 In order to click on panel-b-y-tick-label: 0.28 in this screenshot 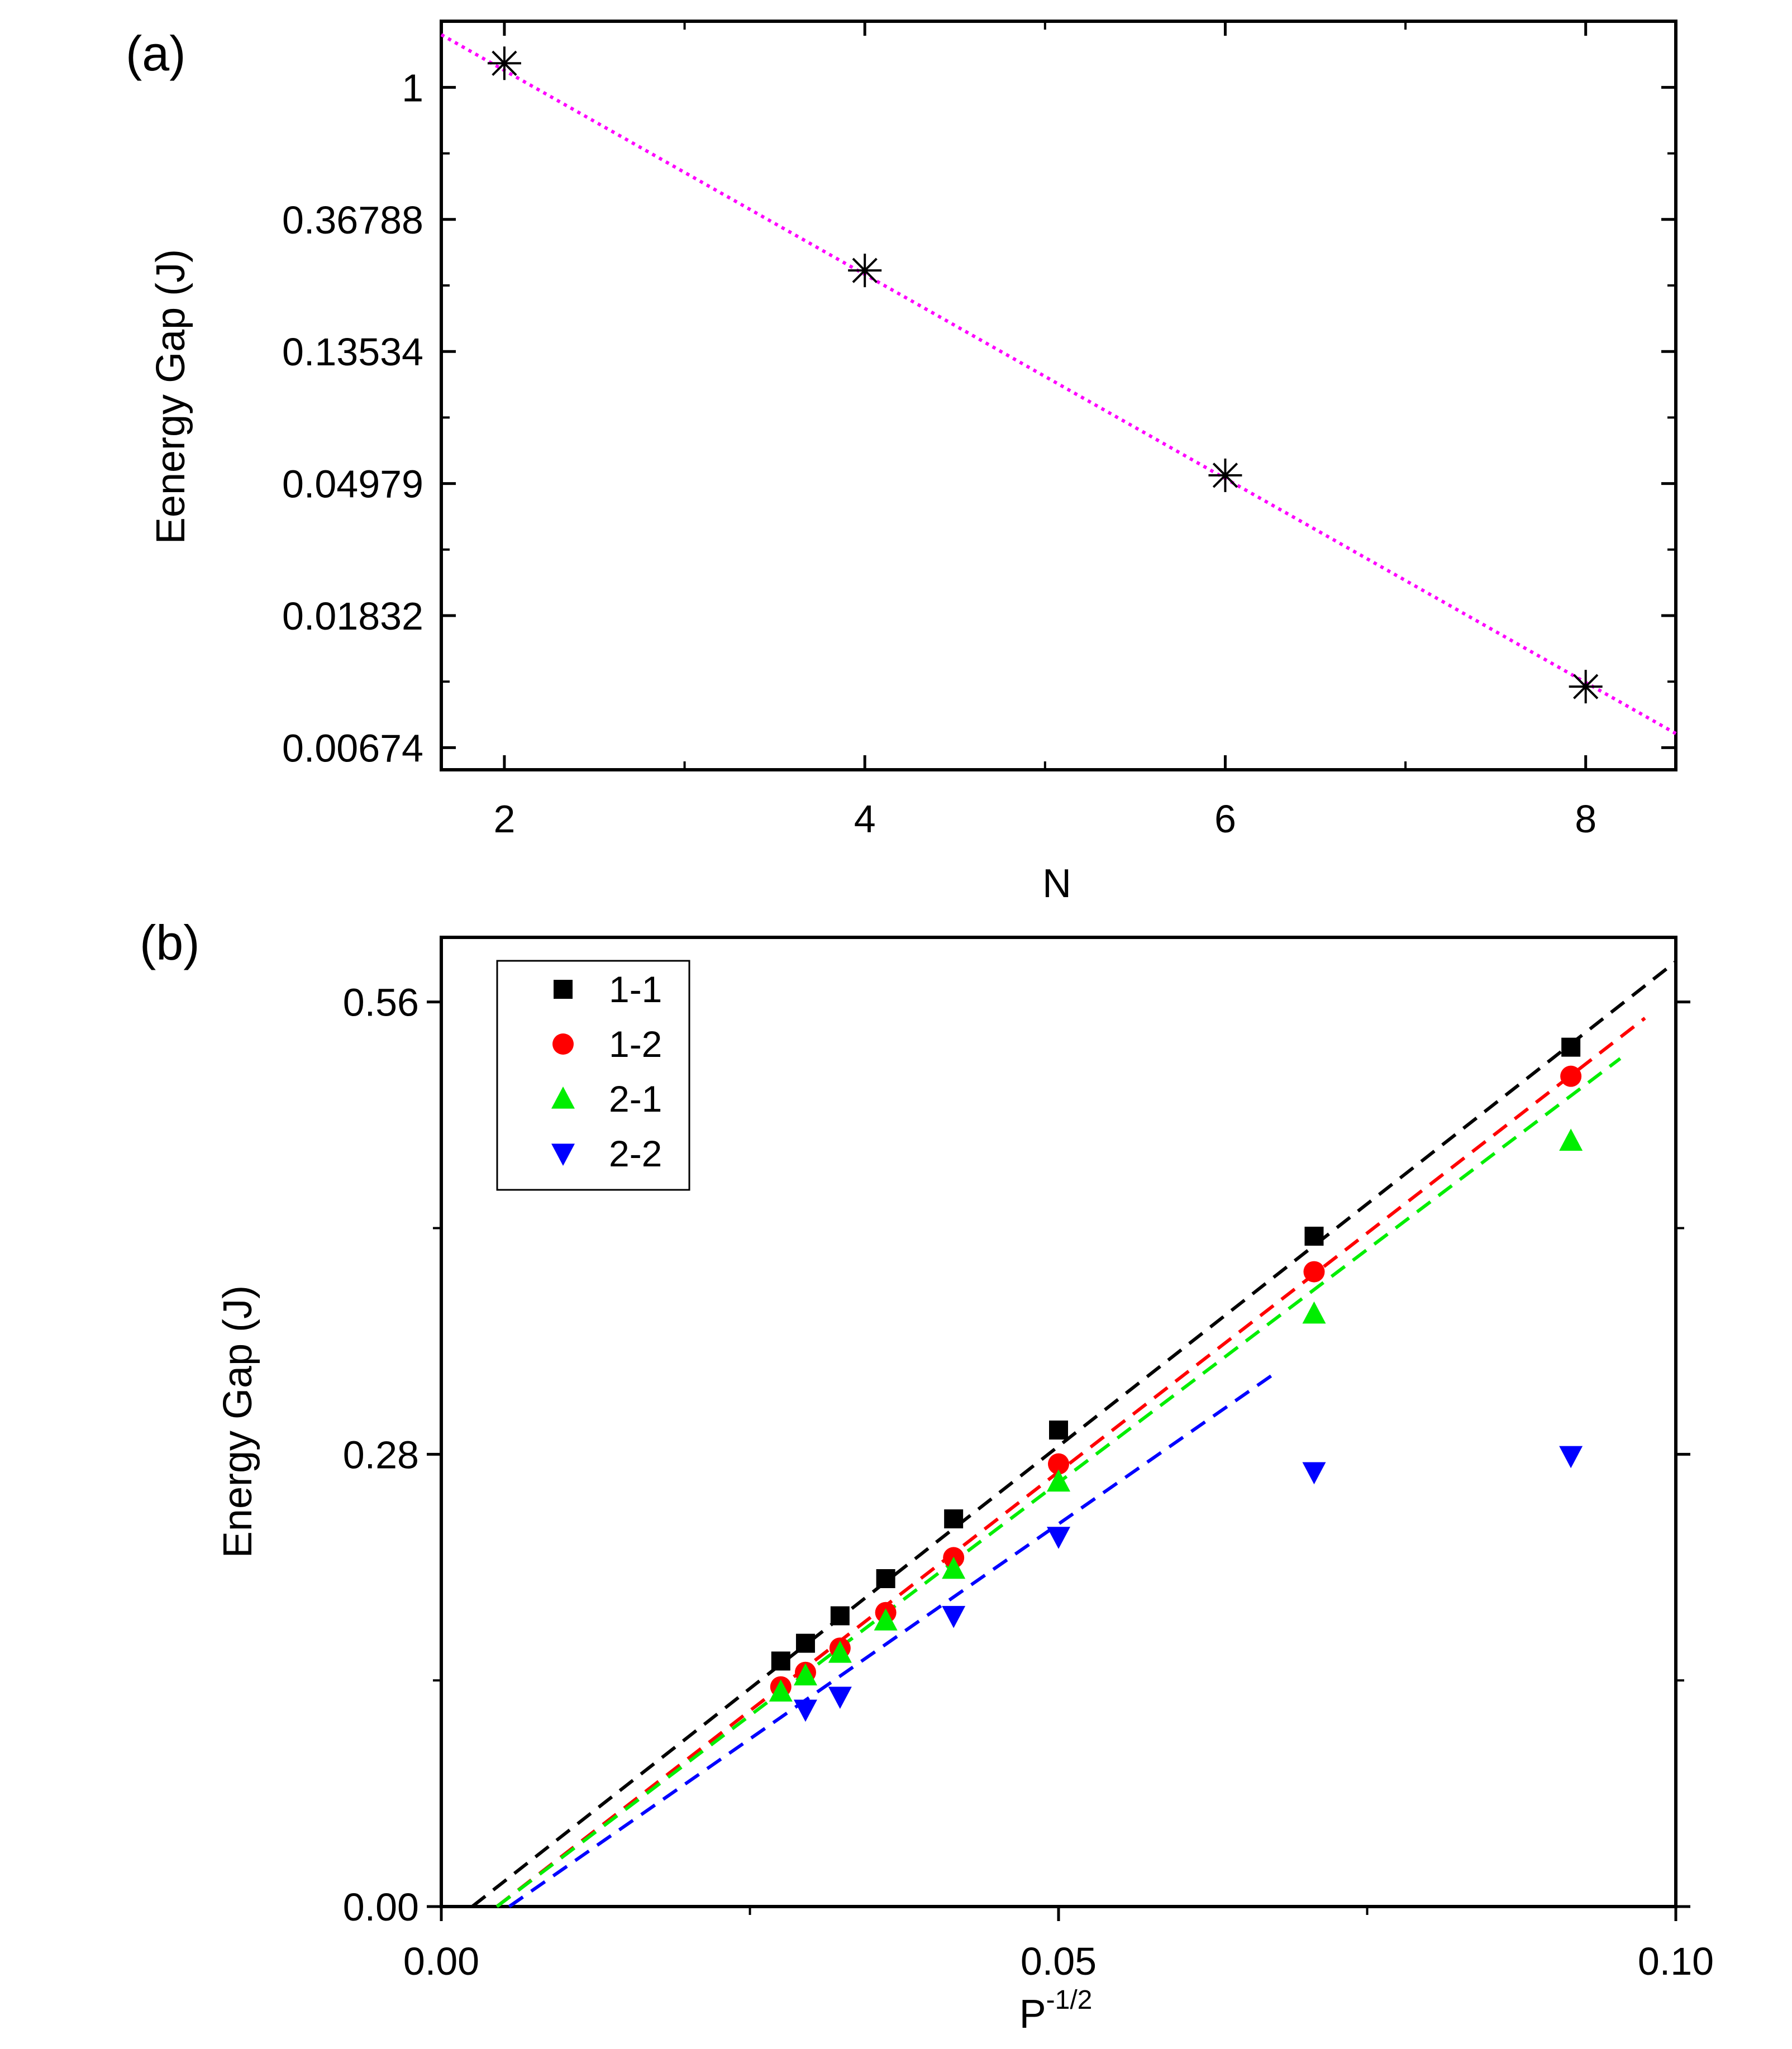, I will do `click(381, 1454)`.